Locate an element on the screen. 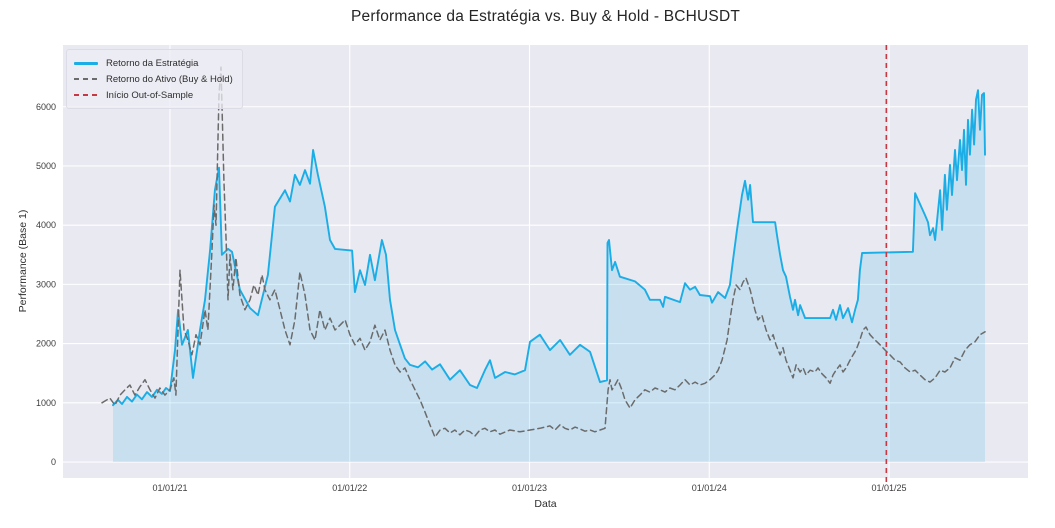 This screenshot has width=1055, height=528. y-tick-label: 2000 is located at coordinates (46, 344).